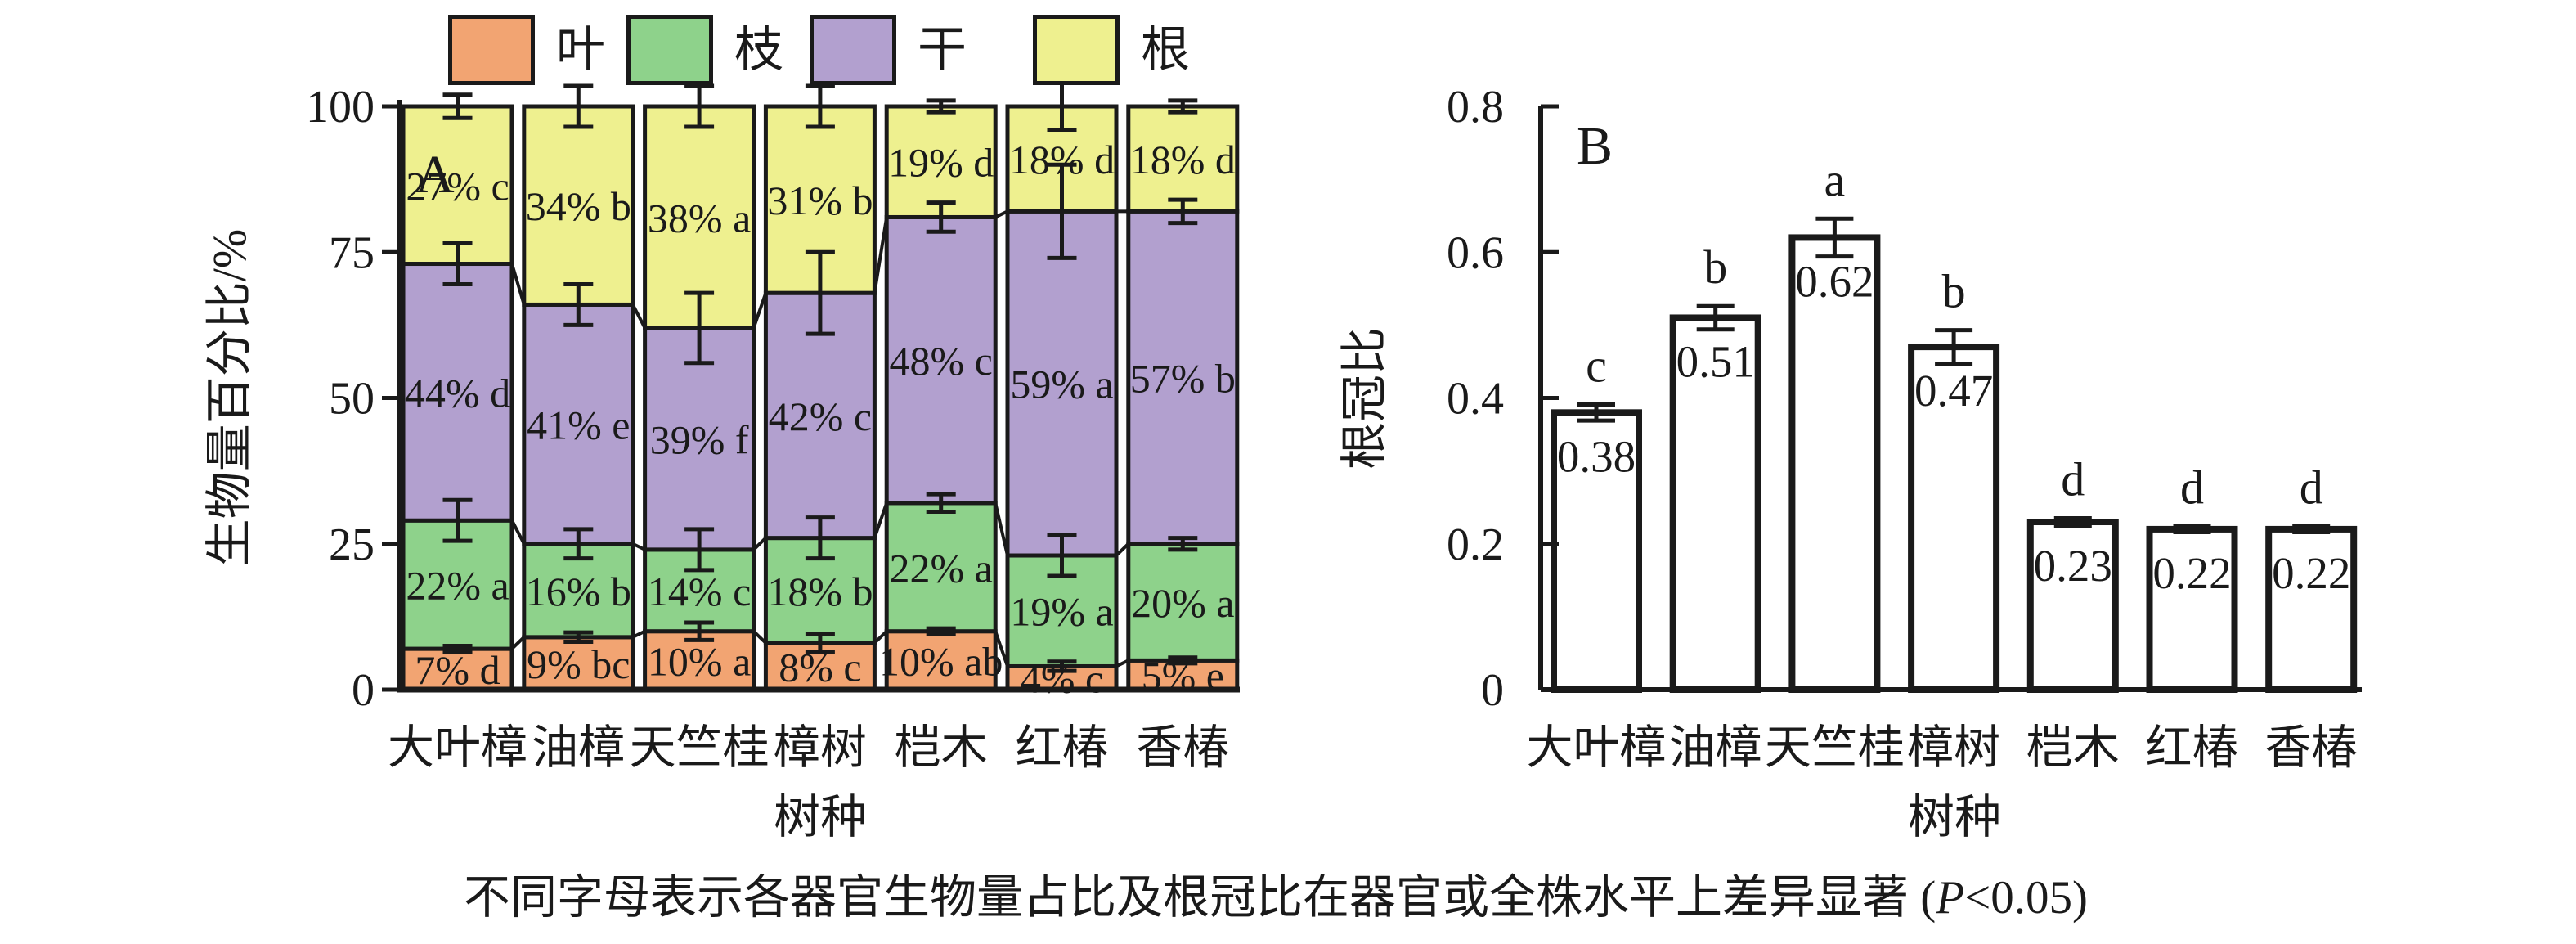  What do you see at coordinates (579, 206) in the screenshot?
I see `segment-label: 34% b` at bounding box center [579, 206].